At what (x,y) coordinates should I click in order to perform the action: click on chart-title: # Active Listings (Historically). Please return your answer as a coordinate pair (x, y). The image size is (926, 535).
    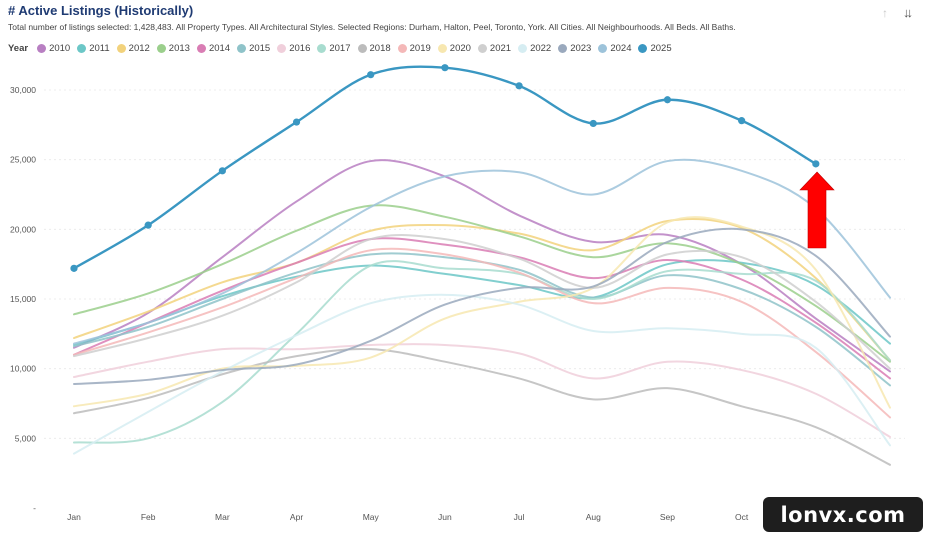
    Looking at the image, I should click on (101, 10).